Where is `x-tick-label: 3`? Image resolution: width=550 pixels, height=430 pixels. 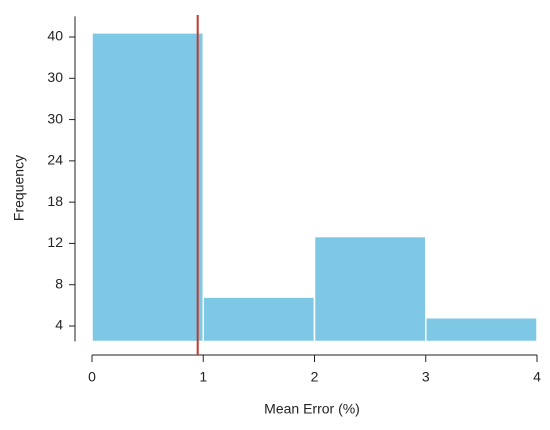 x-tick-label: 3 is located at coordinates (426, 377).